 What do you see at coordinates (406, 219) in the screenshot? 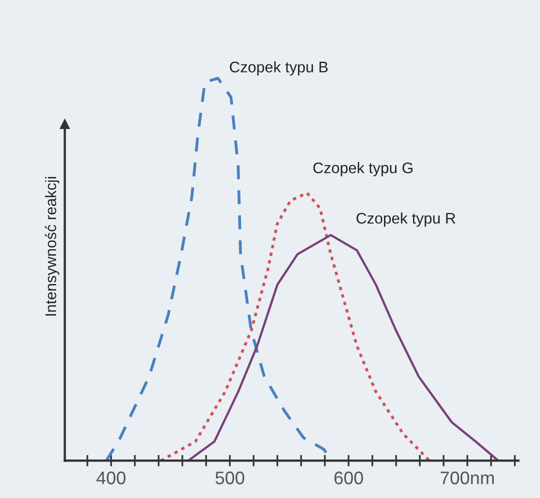
I see `series-label: Czopek typu R` at bounding box center [406, 219].